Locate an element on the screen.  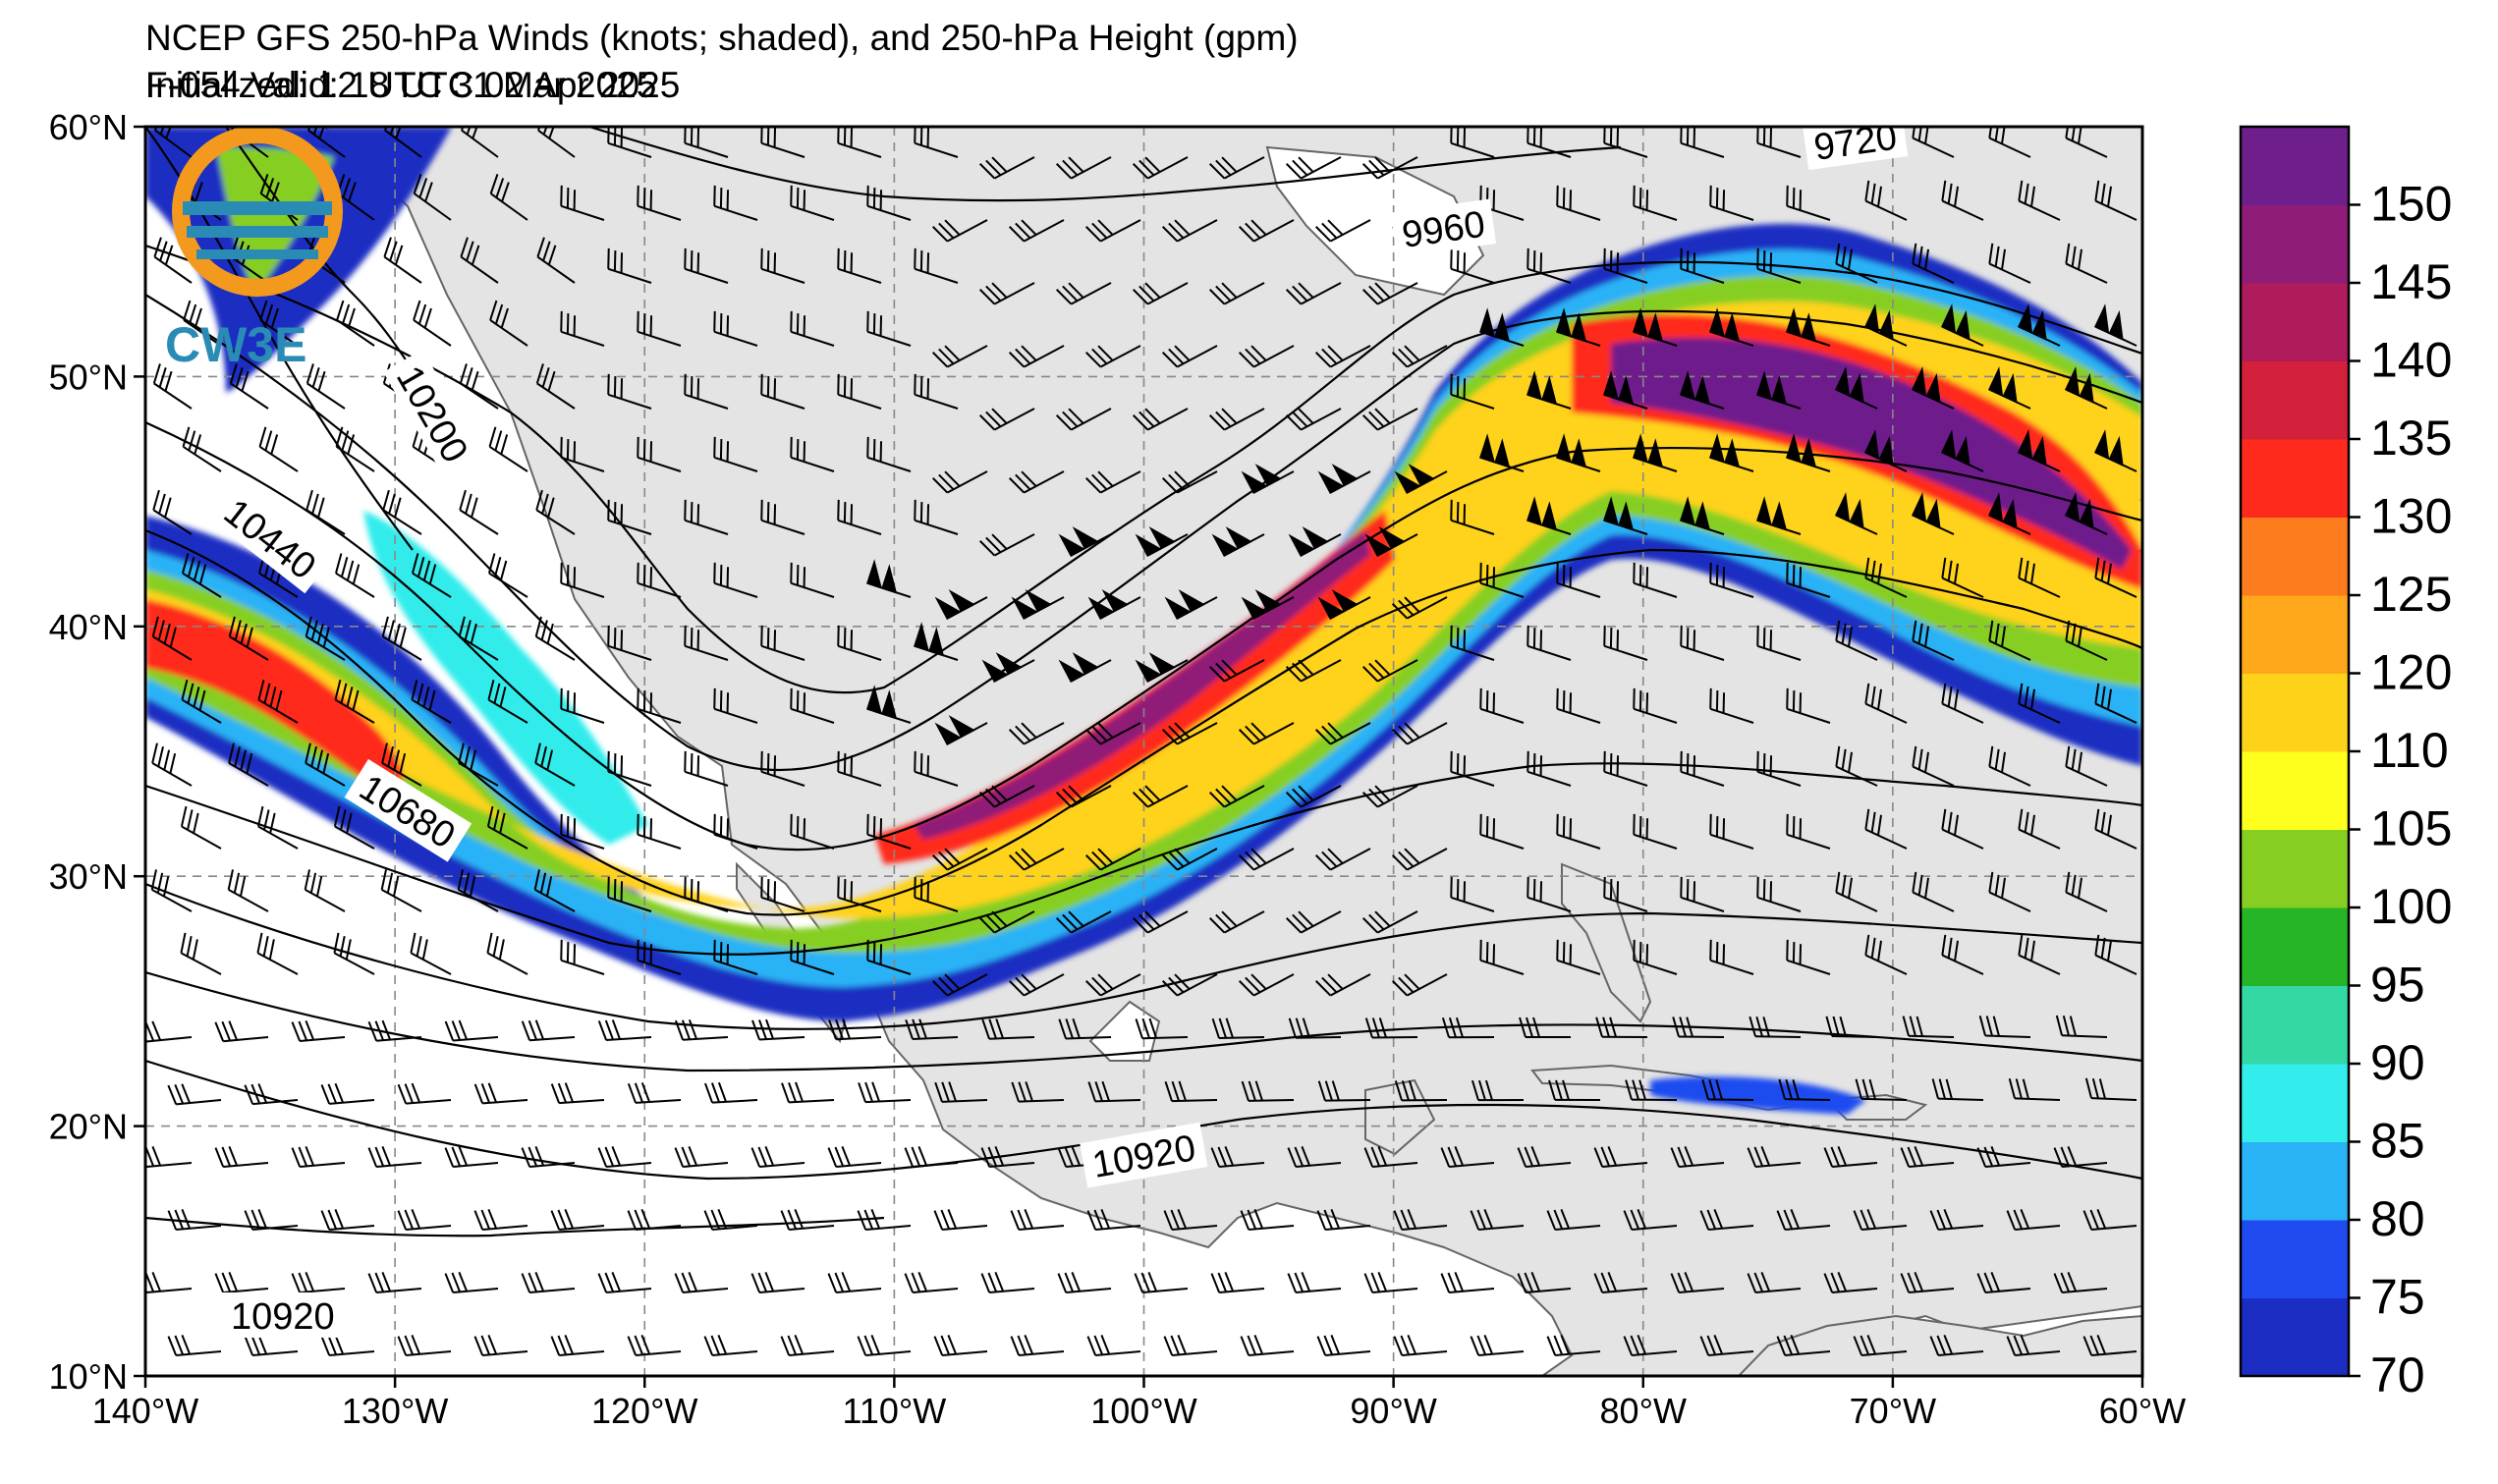
colorbar-label: 145 is located at coordinates (2411, 281).